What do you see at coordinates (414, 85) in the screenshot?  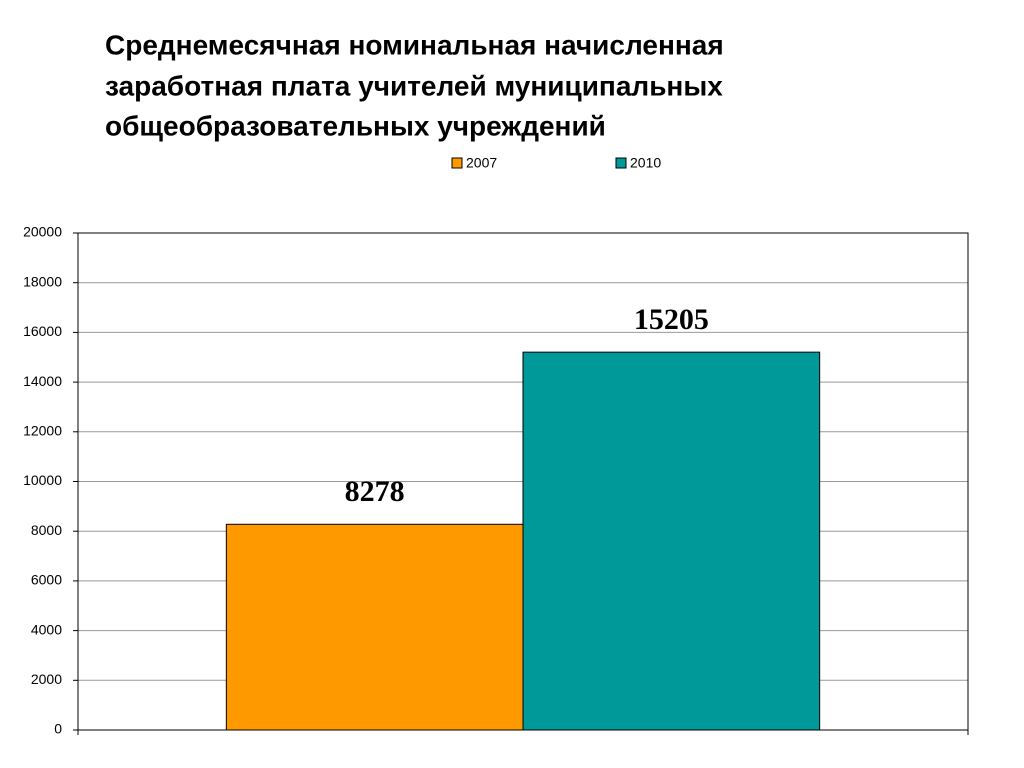 I see `chart-title: заработная плата учителей муниципальных` at bounding box center [414, 85].